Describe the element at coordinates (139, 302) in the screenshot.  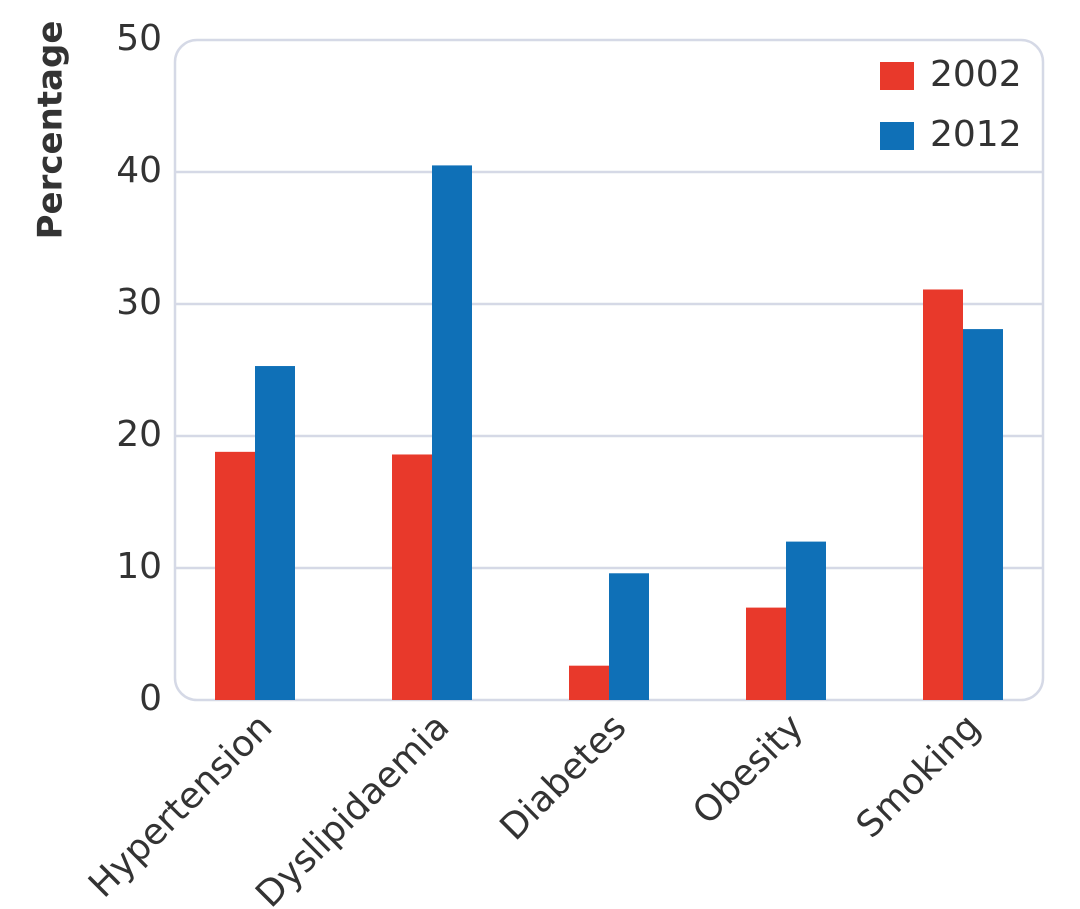
I see `y-tick-label: 30` at that location.